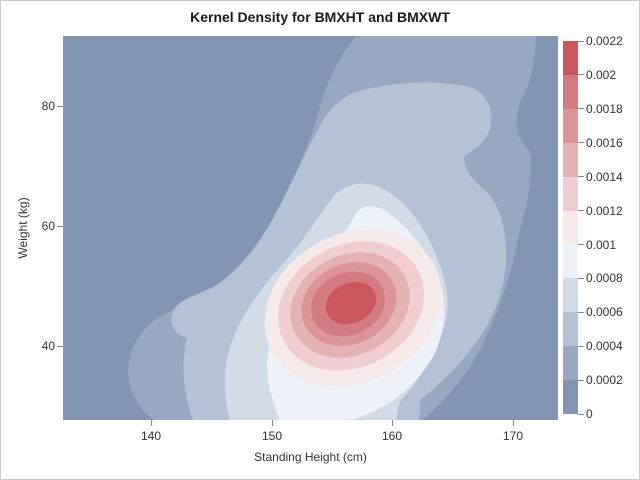 The height and width of the screenshot is (480, 640). What do you see at coordinates (604, 41) in the screenshot?
I see `colorbar-tick-label: 0.0022` at bounding box center [604, 41].